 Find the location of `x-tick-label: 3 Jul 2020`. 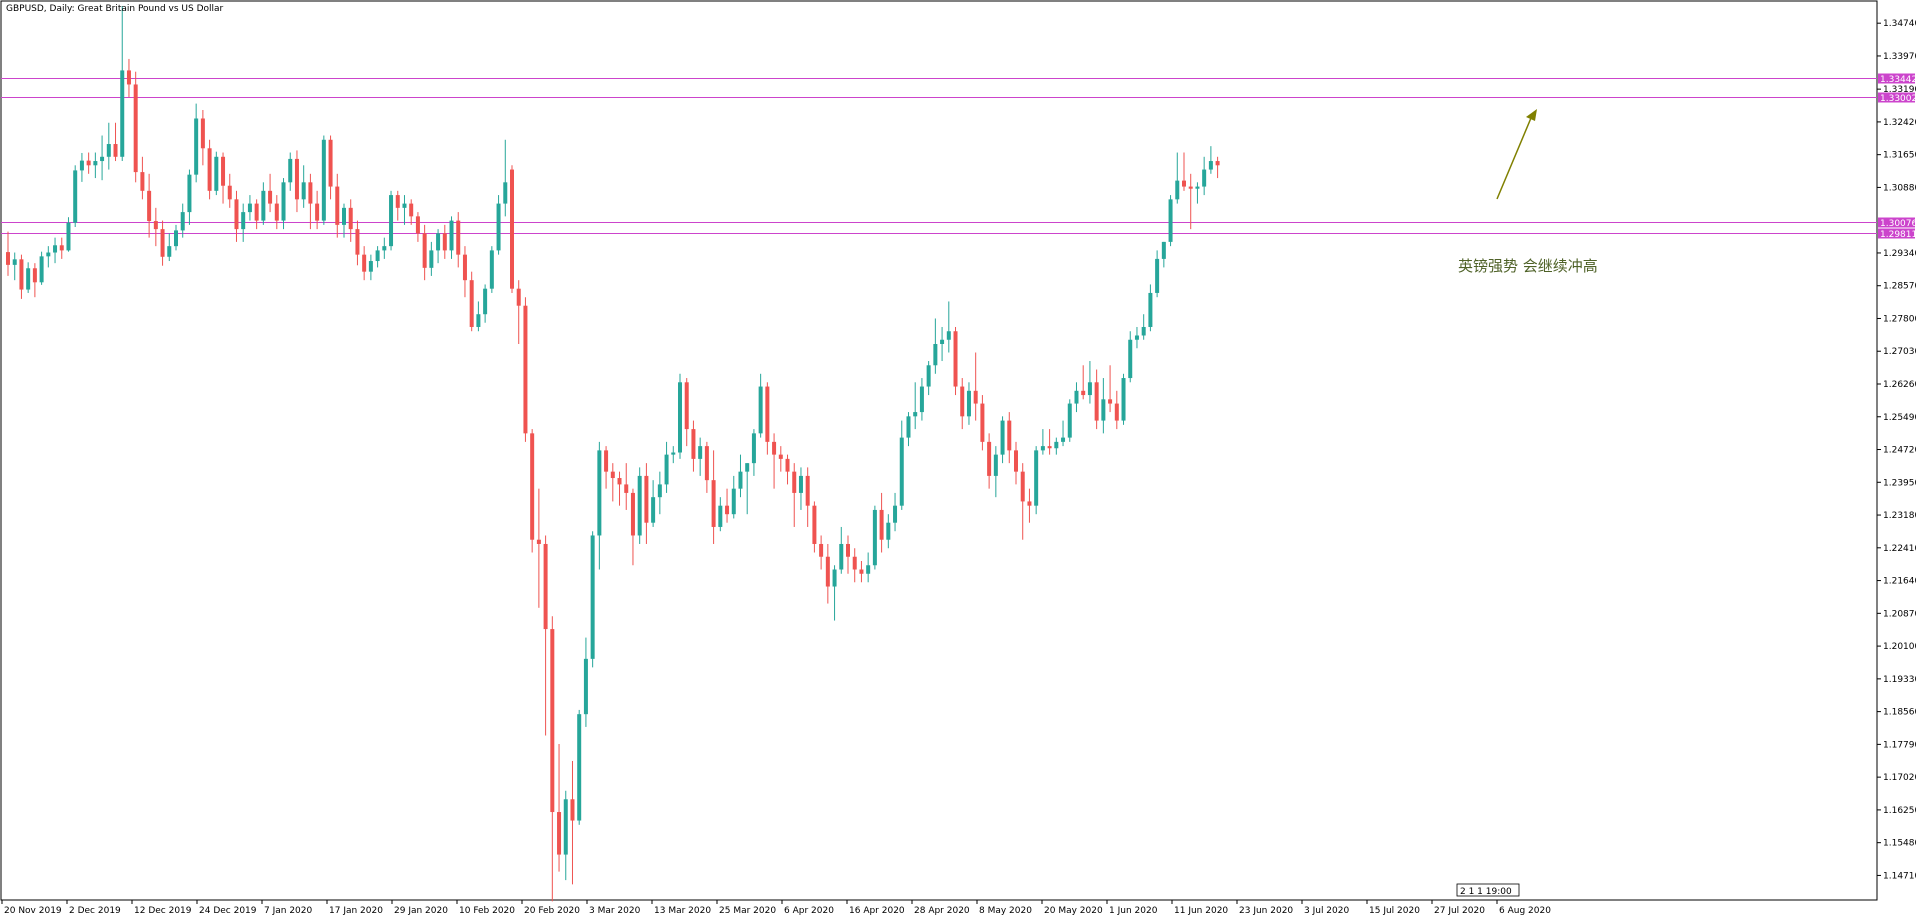

x-tick-label: 3 Jul 2020 is located at coordinates (1326, 911).